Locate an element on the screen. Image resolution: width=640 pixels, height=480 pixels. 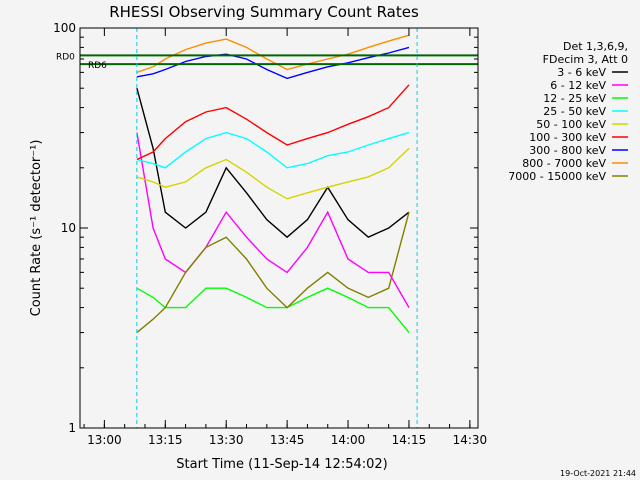
x-tick-label-1: 13:00 is located at coordinates (104, 440).